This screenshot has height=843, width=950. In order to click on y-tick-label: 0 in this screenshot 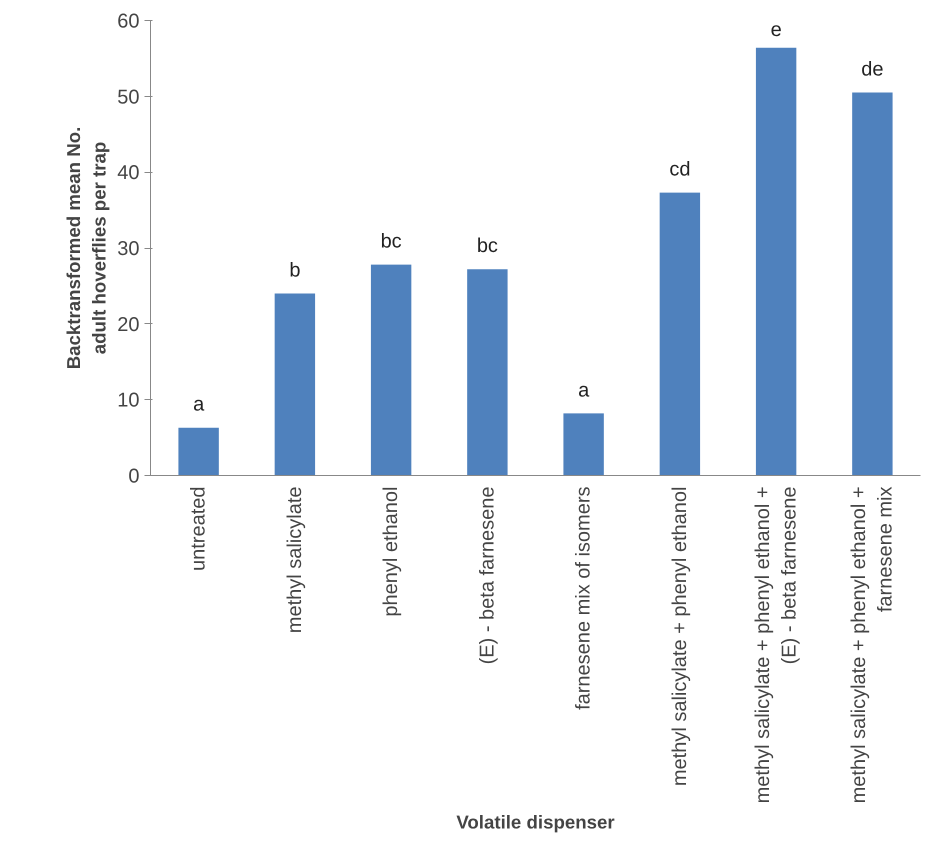, I will do `click(134, 477)`.